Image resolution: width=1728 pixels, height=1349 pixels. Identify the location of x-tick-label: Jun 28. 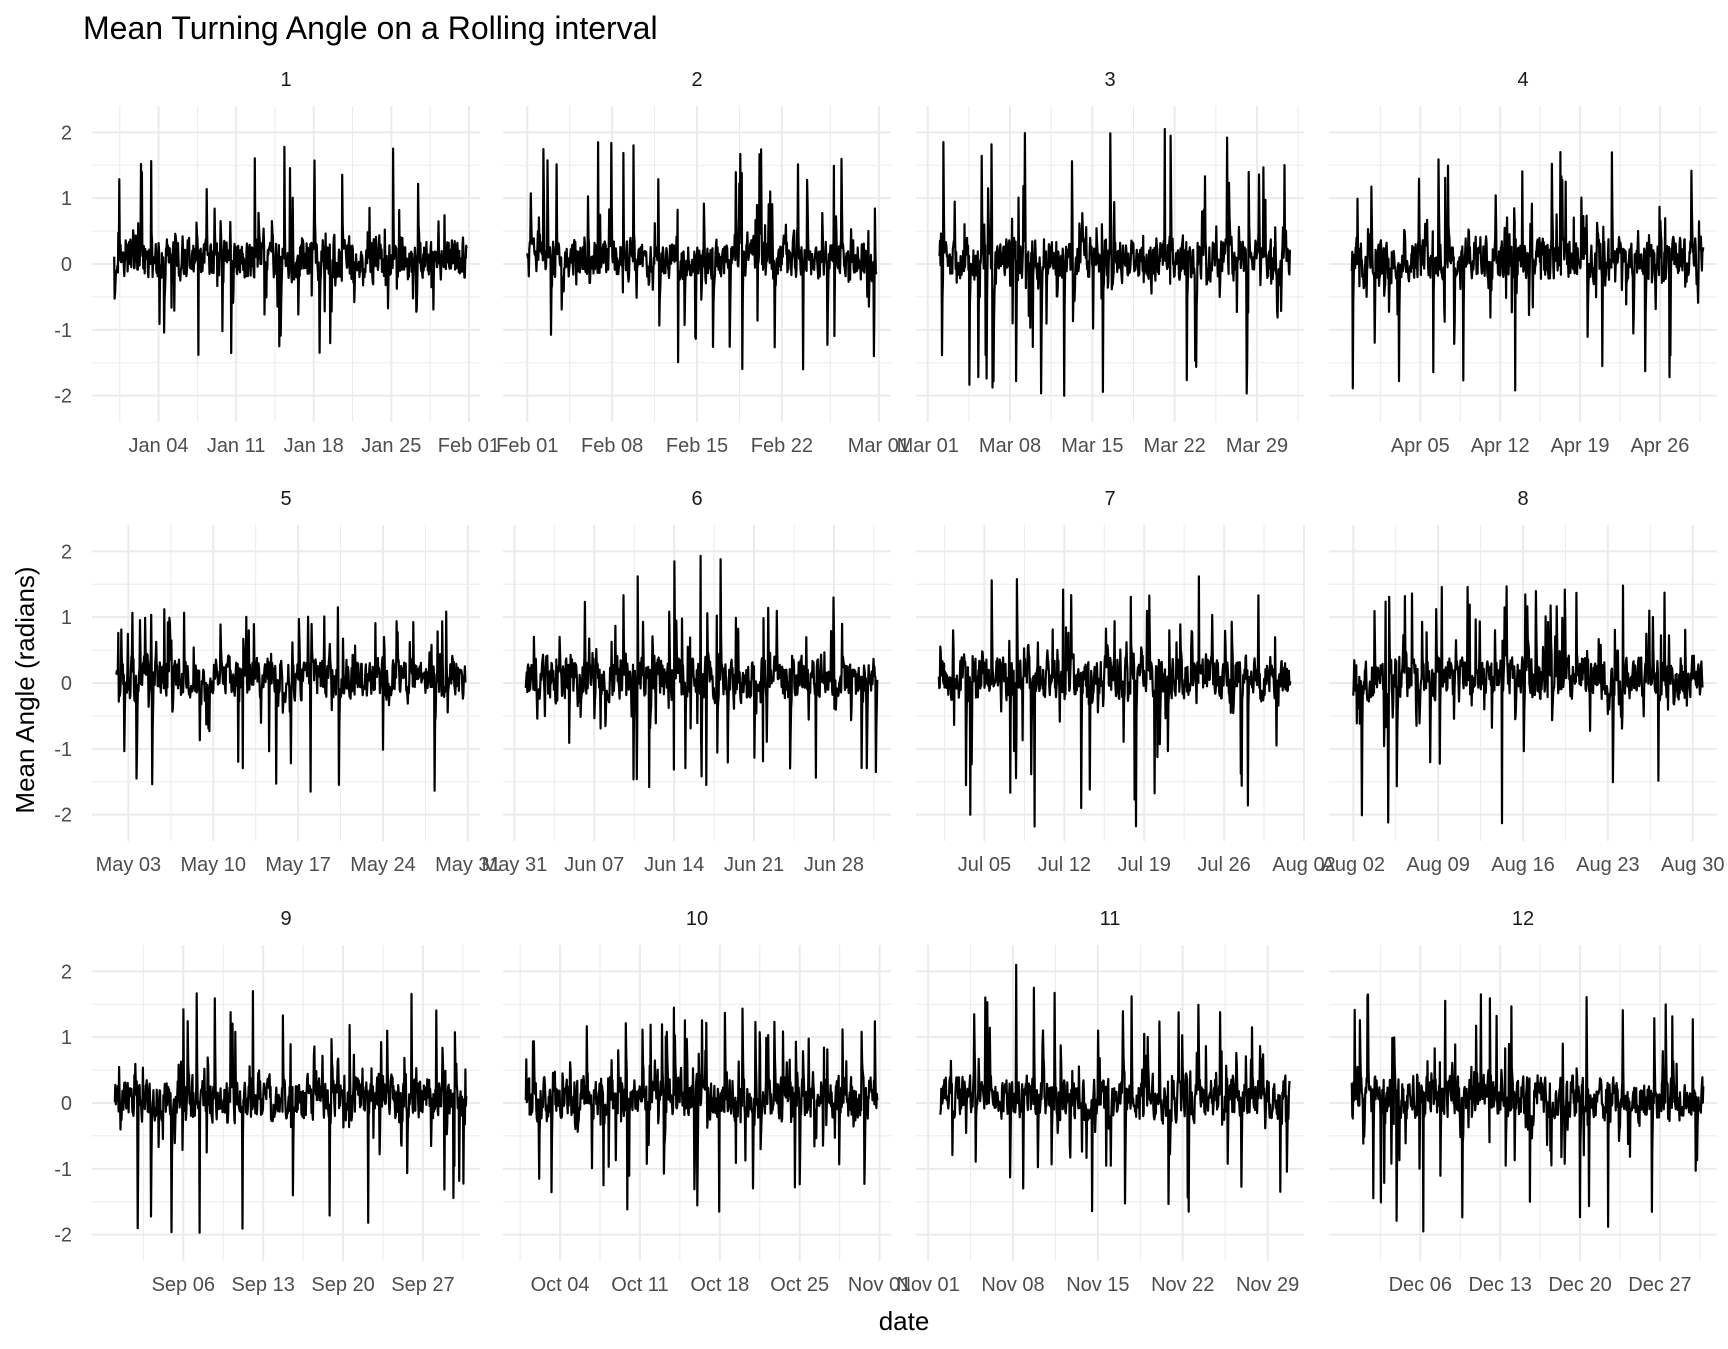
(834, 865).